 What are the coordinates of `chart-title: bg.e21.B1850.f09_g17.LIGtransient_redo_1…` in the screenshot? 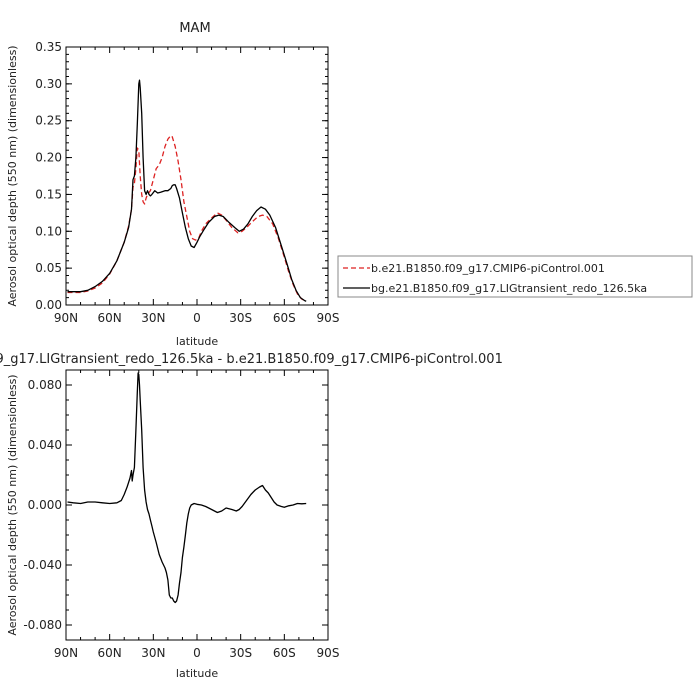 It's located at (251, 359).